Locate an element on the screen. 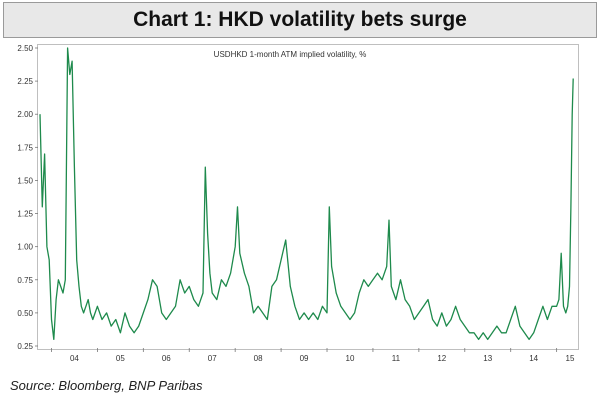  y-tick-label: 0.50 is located at coordinates (25, 313).